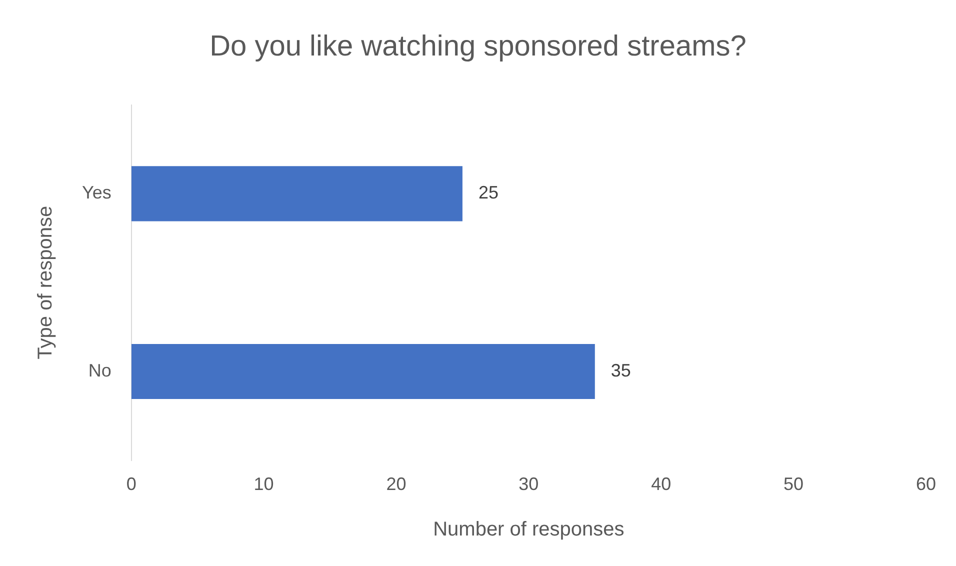  Describe the element at coordinates (97, 192) in the screenshot. I see `y-tick-label: Yes` at that location.